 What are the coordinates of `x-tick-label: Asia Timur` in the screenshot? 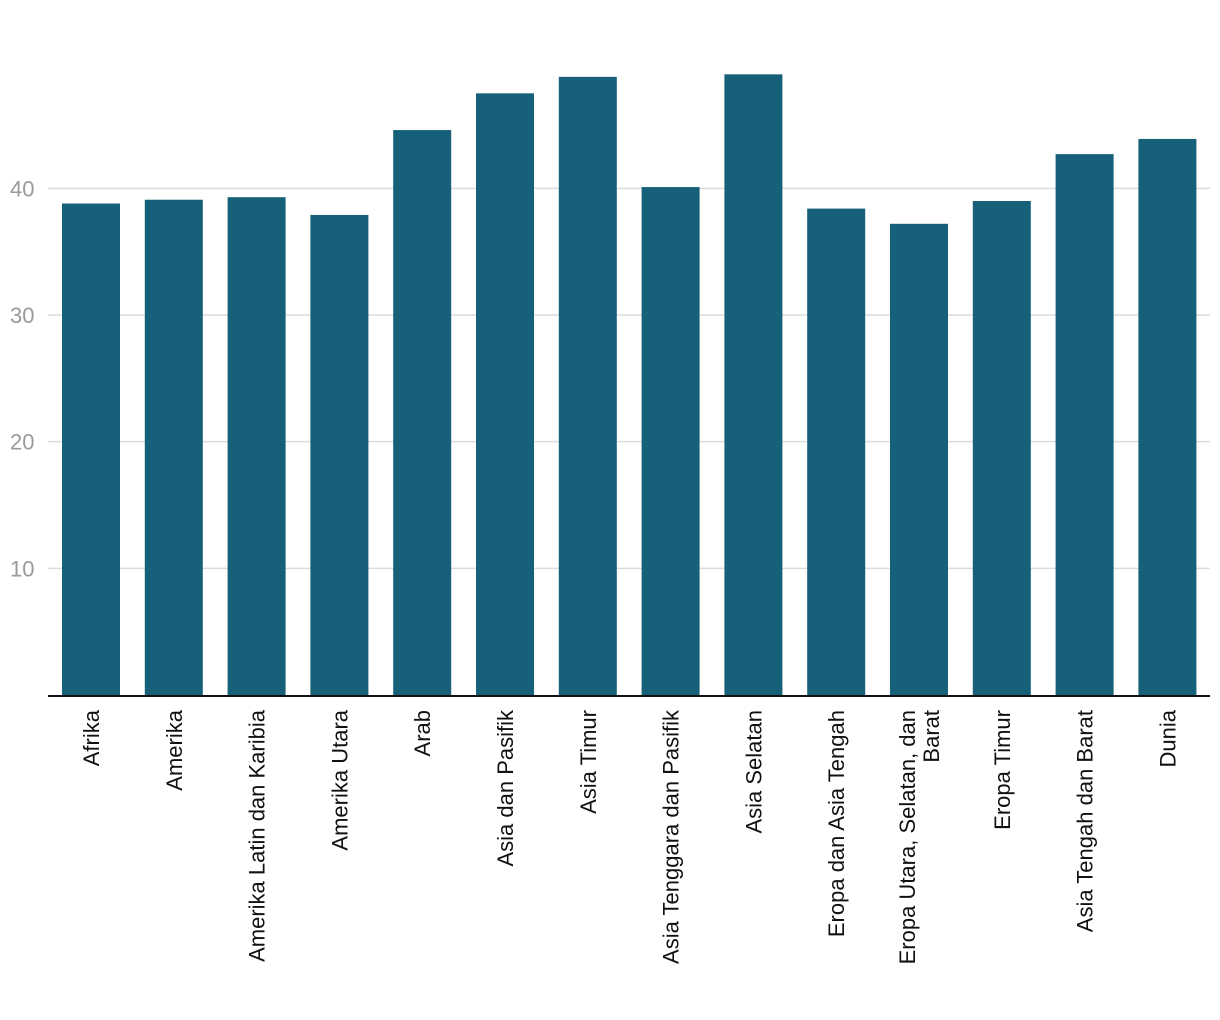 It's located at (588, 762).